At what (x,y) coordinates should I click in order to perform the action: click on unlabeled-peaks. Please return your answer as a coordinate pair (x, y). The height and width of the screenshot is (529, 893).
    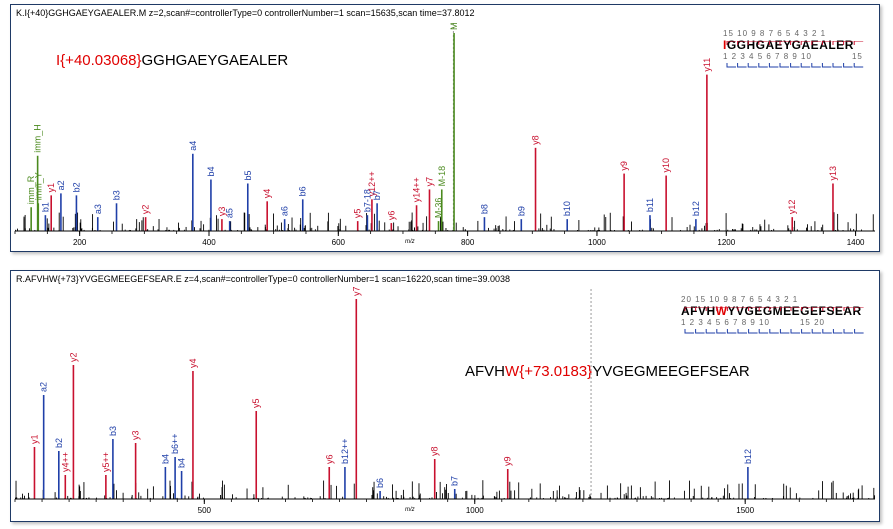
    Looking at the image, I should click on (445, 489).